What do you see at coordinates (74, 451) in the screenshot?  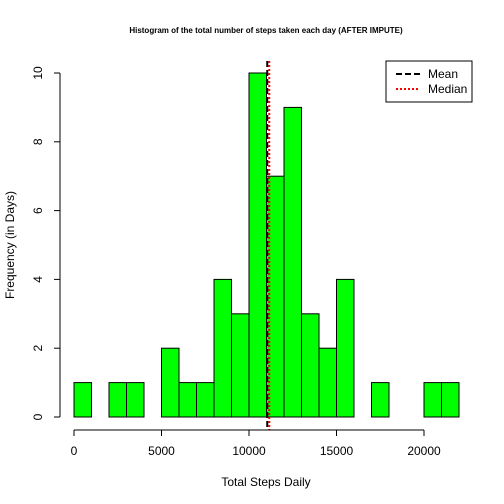 I see `x-tick-label: 0` at bounding box center [74, 451].